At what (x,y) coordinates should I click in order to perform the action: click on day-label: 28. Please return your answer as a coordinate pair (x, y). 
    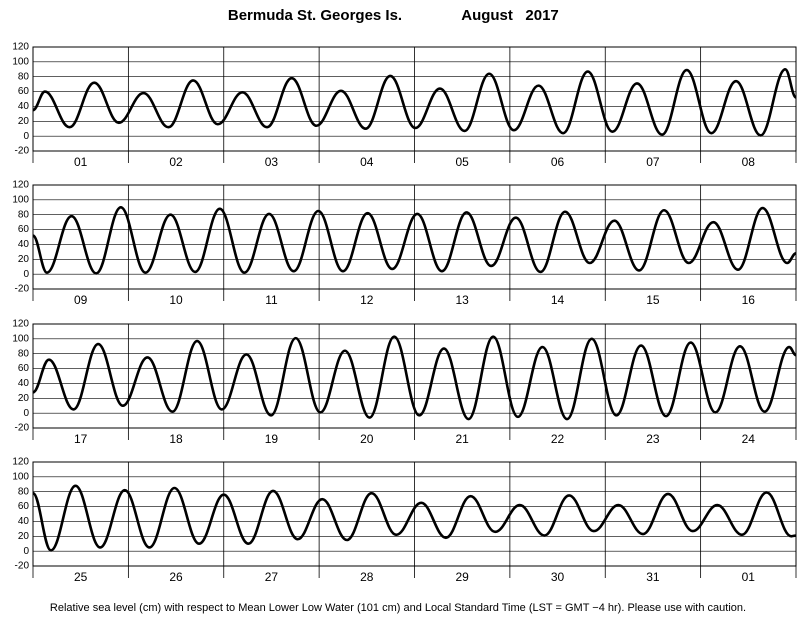
    Looking at the image, I should click on (367, 577).